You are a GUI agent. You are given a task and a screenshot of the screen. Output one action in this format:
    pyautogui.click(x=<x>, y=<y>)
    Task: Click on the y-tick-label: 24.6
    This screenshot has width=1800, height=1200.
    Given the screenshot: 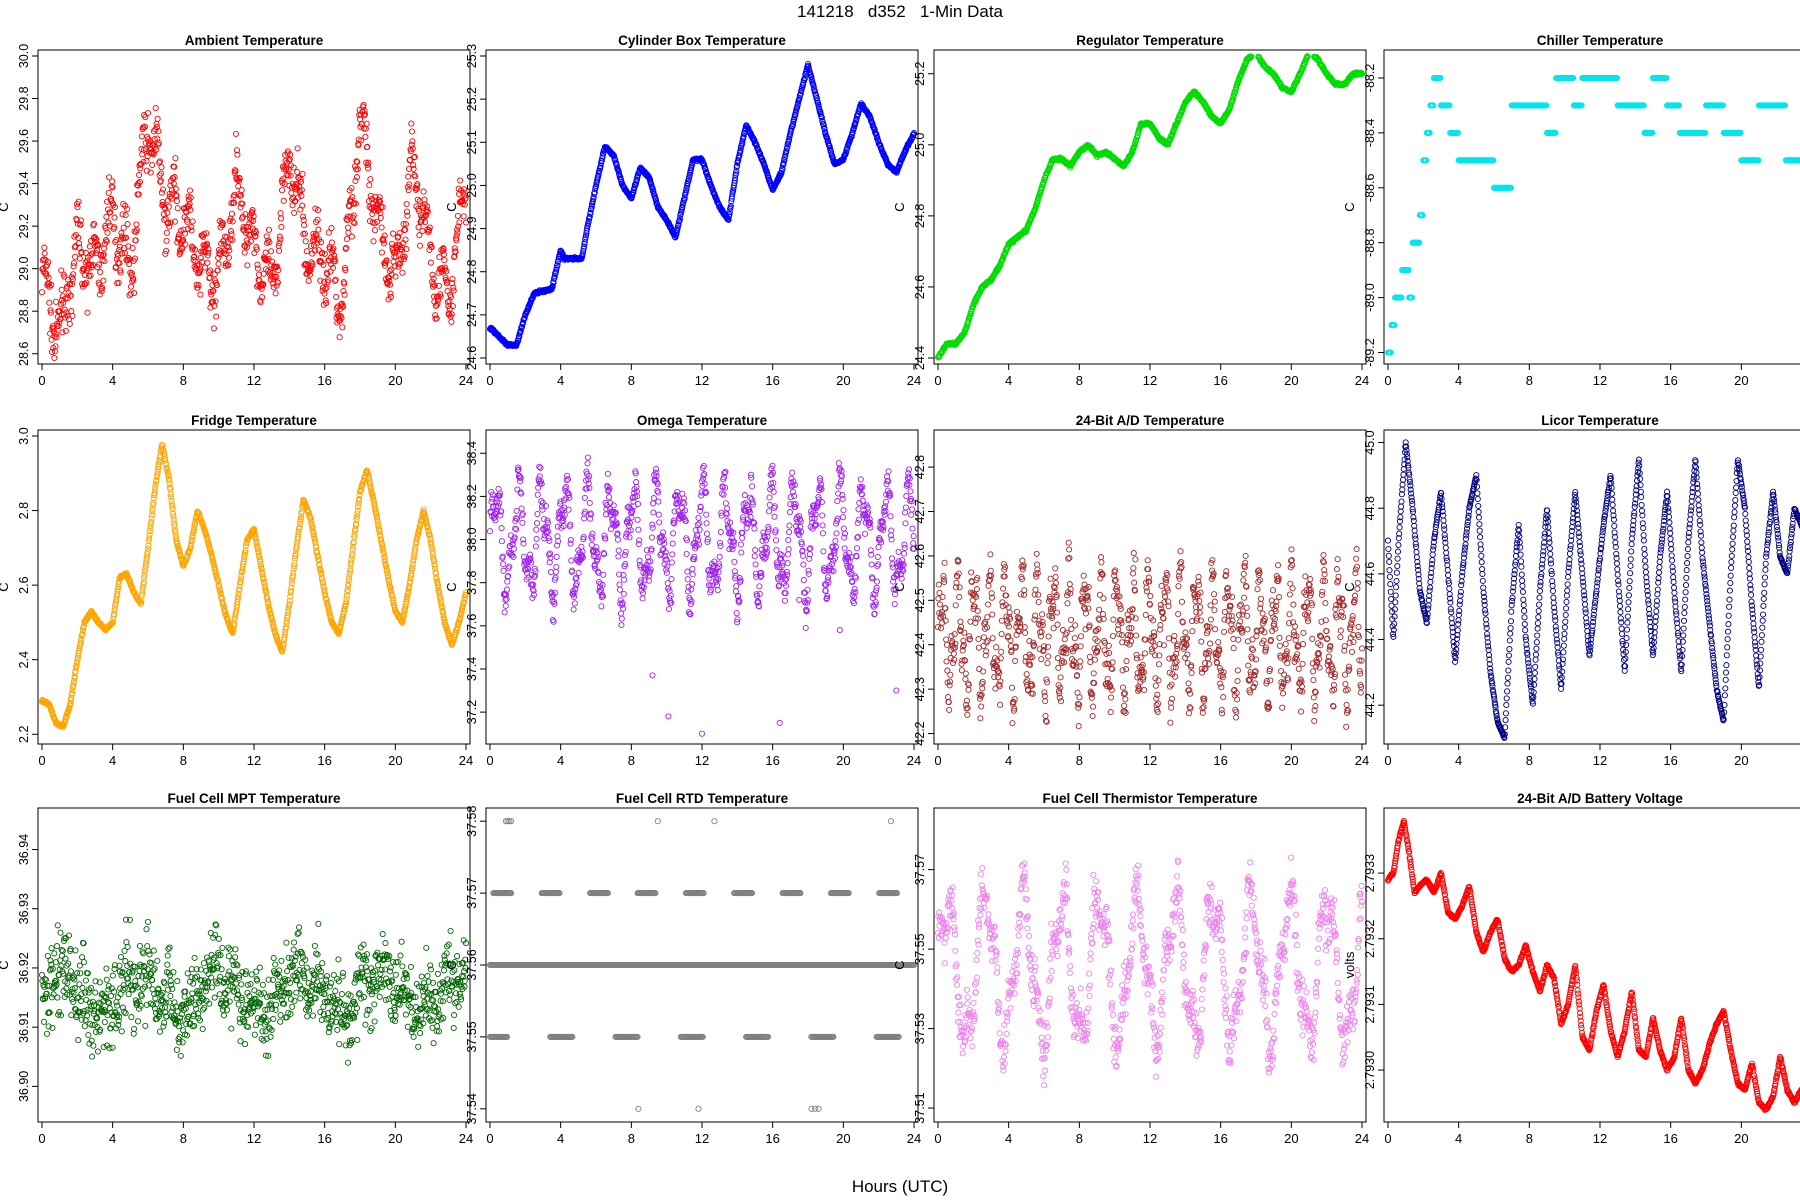 What is the action you would take?
    pyautogui.click(x=920, y=287)
    